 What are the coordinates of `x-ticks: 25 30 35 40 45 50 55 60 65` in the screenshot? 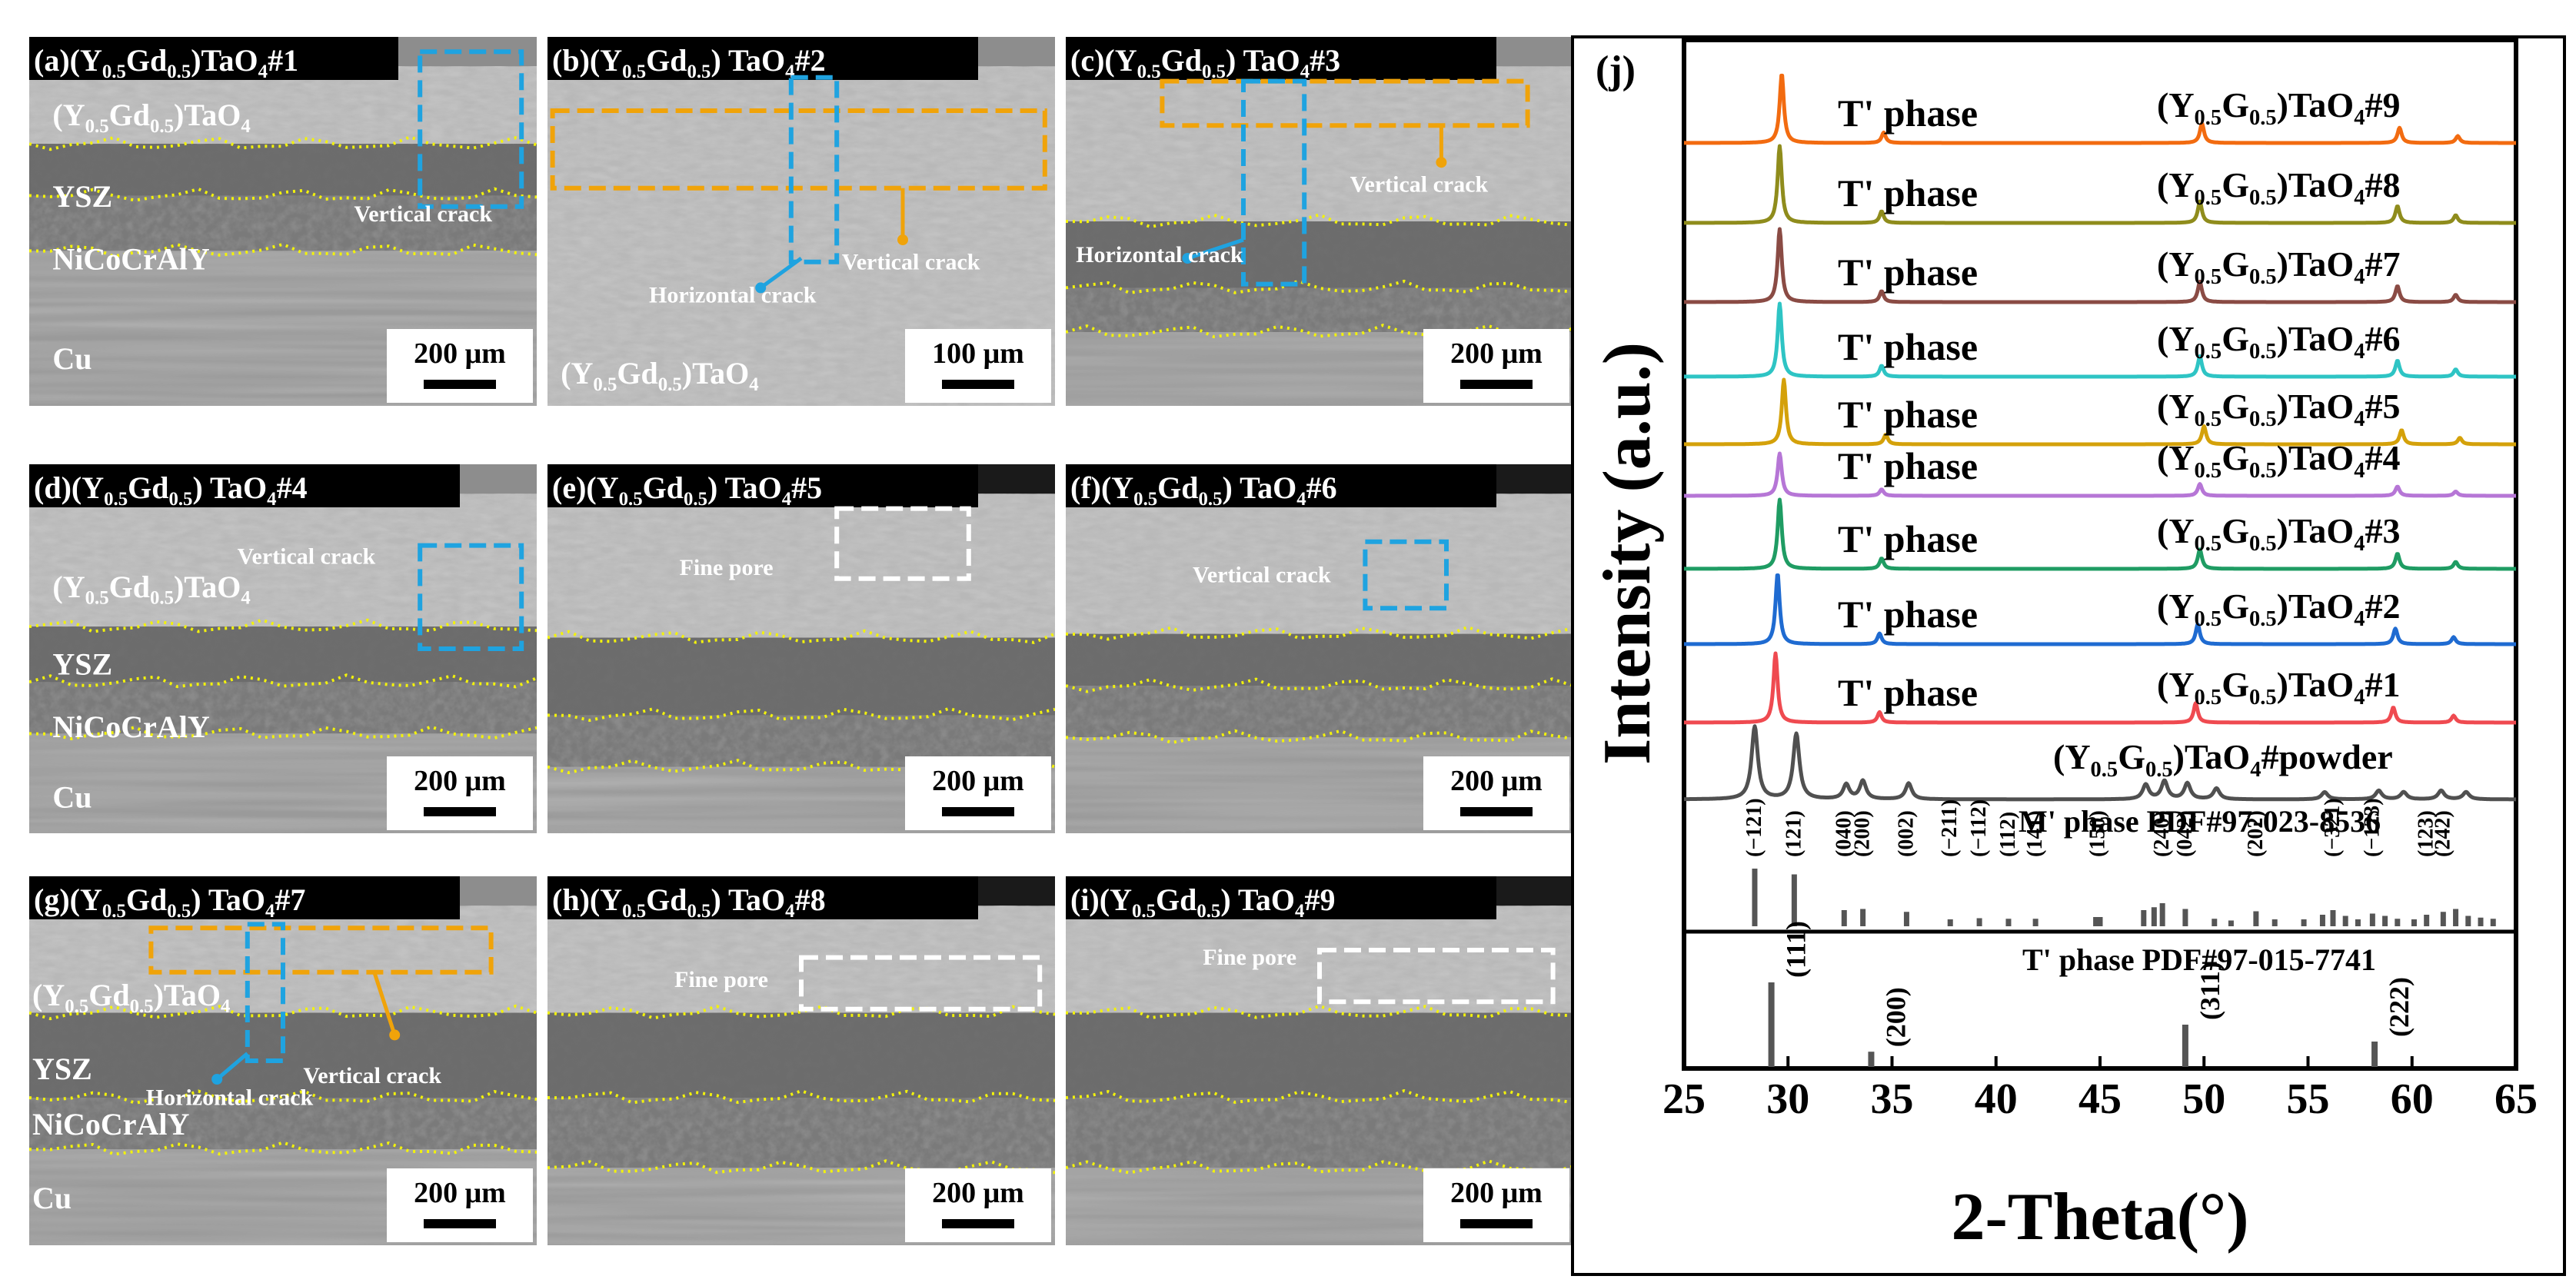 It's located at (2100, 1089).